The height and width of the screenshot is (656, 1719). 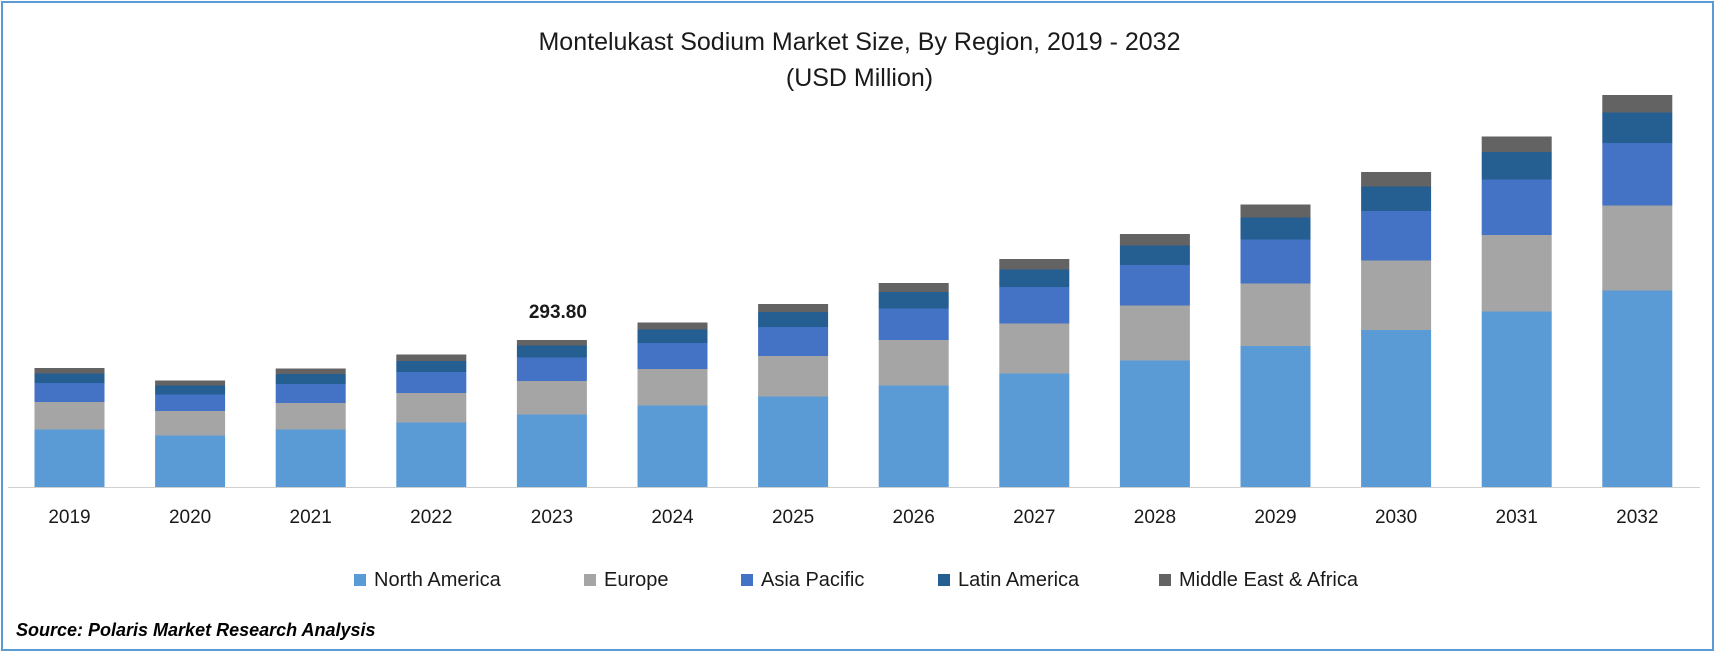 What do you see at coordinates (551, 398) in the screenshot?
I see `bar-europe-2023` at bounding box center [551, 398].